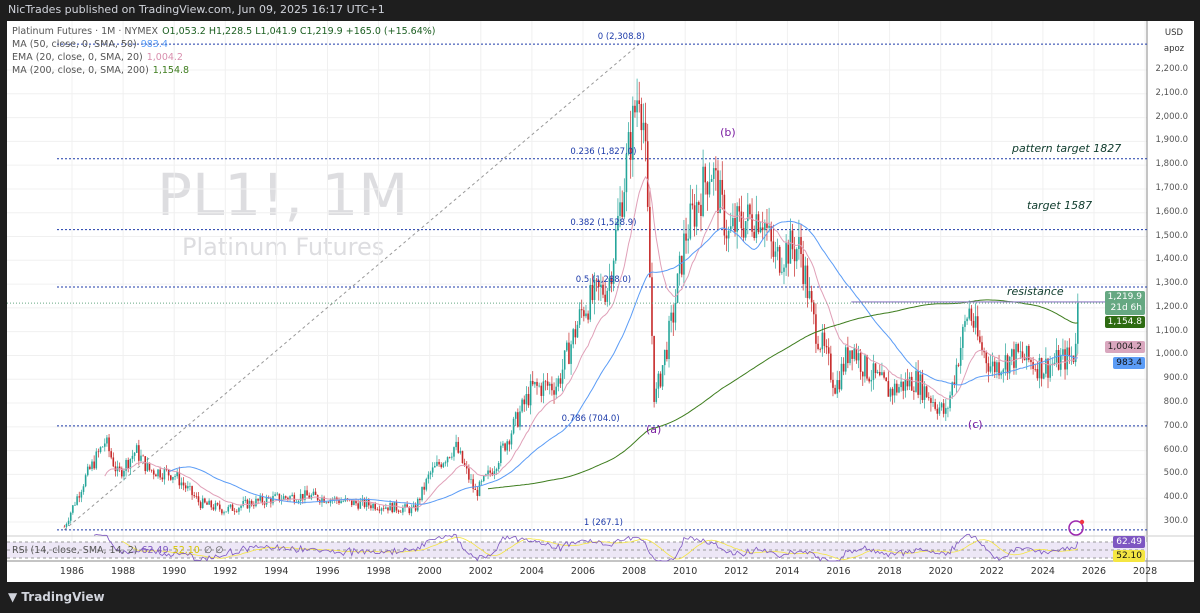 The image size is (1200, 613). I want to click on time-tick-label: 1996, so click(327, 571).